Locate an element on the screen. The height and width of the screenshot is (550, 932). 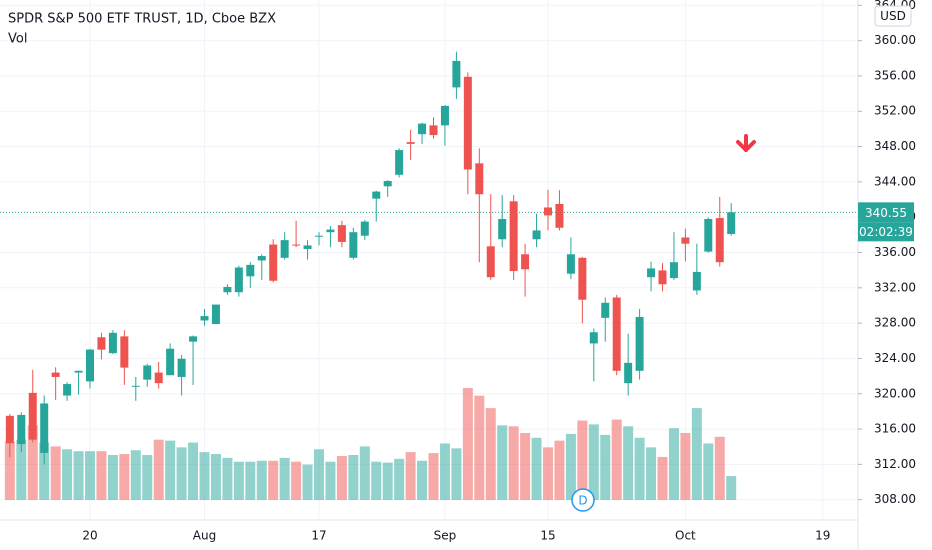
y-tick-label: 320.00 is located at coordinates (895, 393).